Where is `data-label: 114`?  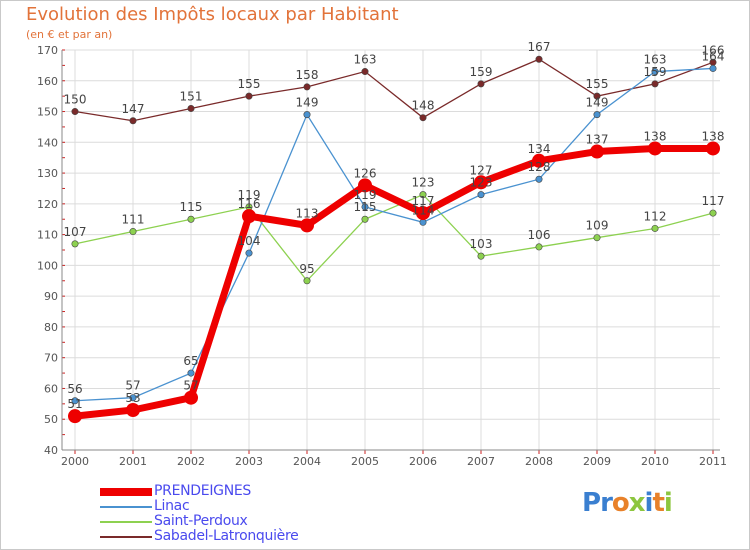 data-label: 114 is located at coordinates (423, 210).